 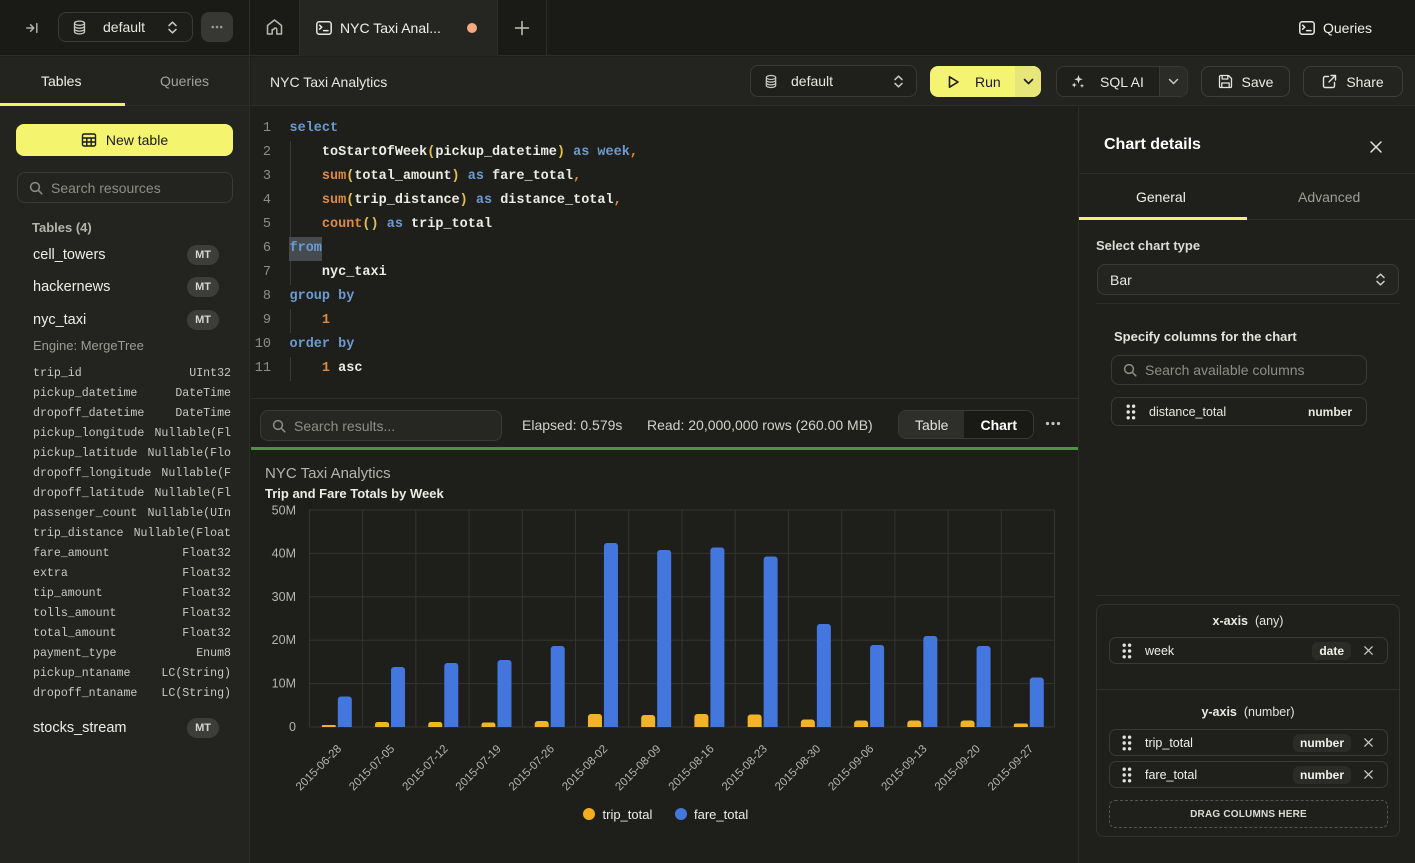 I want to click on svg-text: 2015-07-12, so click(x=426, y=768).